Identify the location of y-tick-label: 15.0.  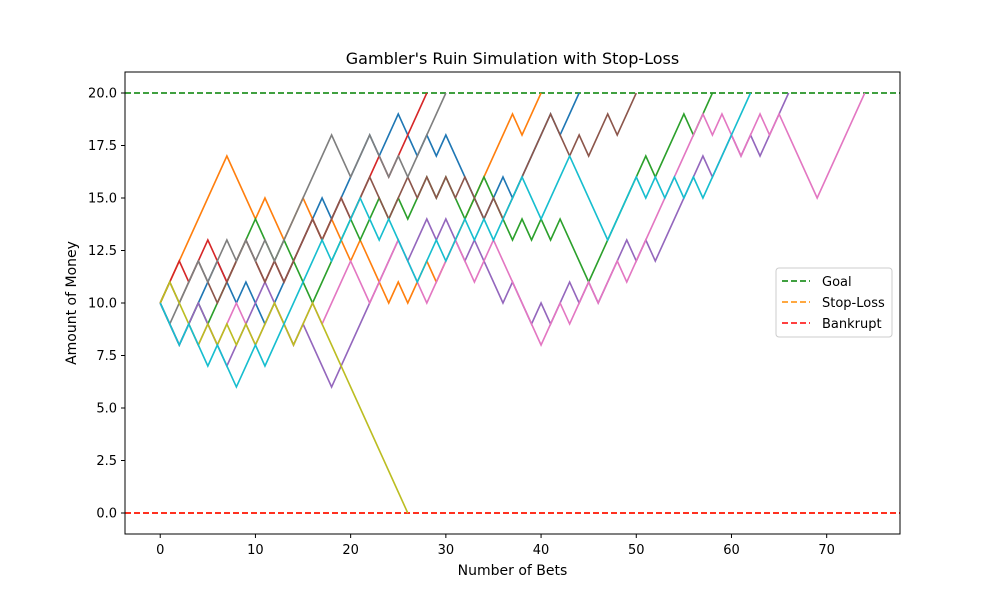
(102, 199).